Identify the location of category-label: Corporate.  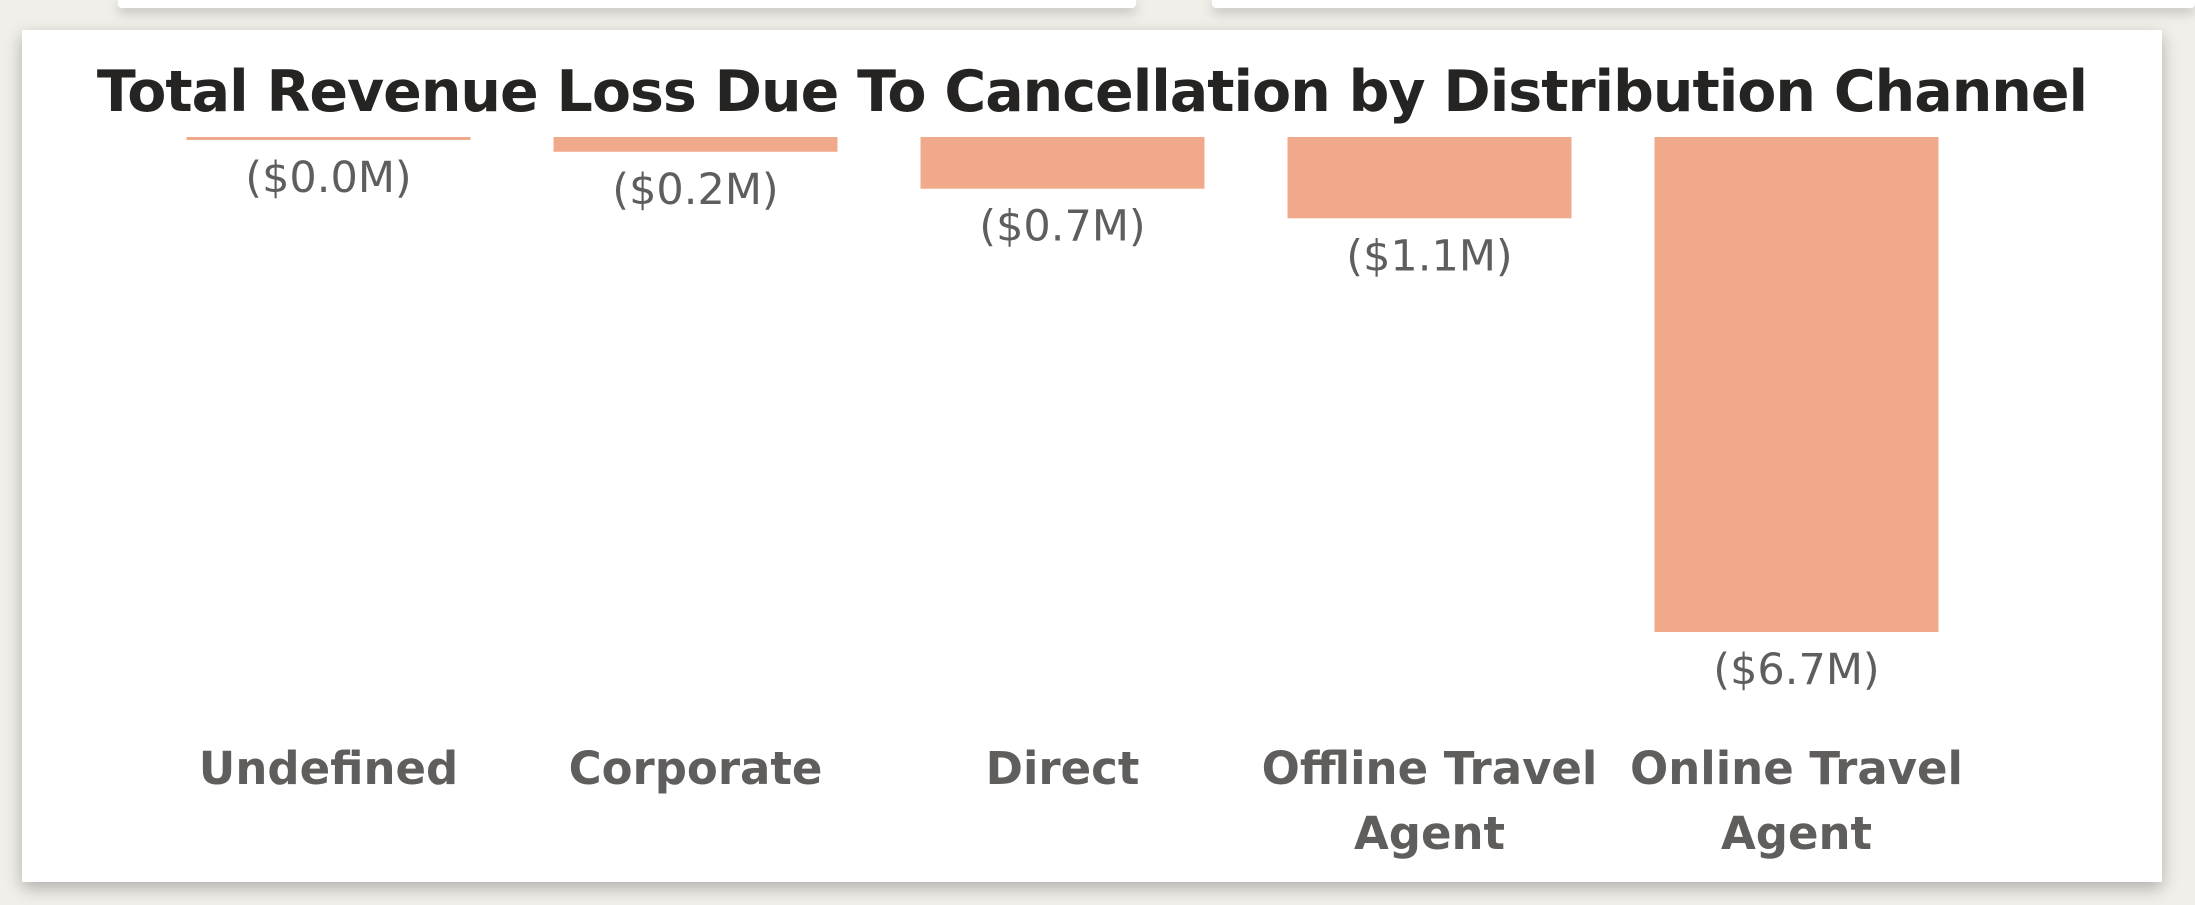
(696, 768).